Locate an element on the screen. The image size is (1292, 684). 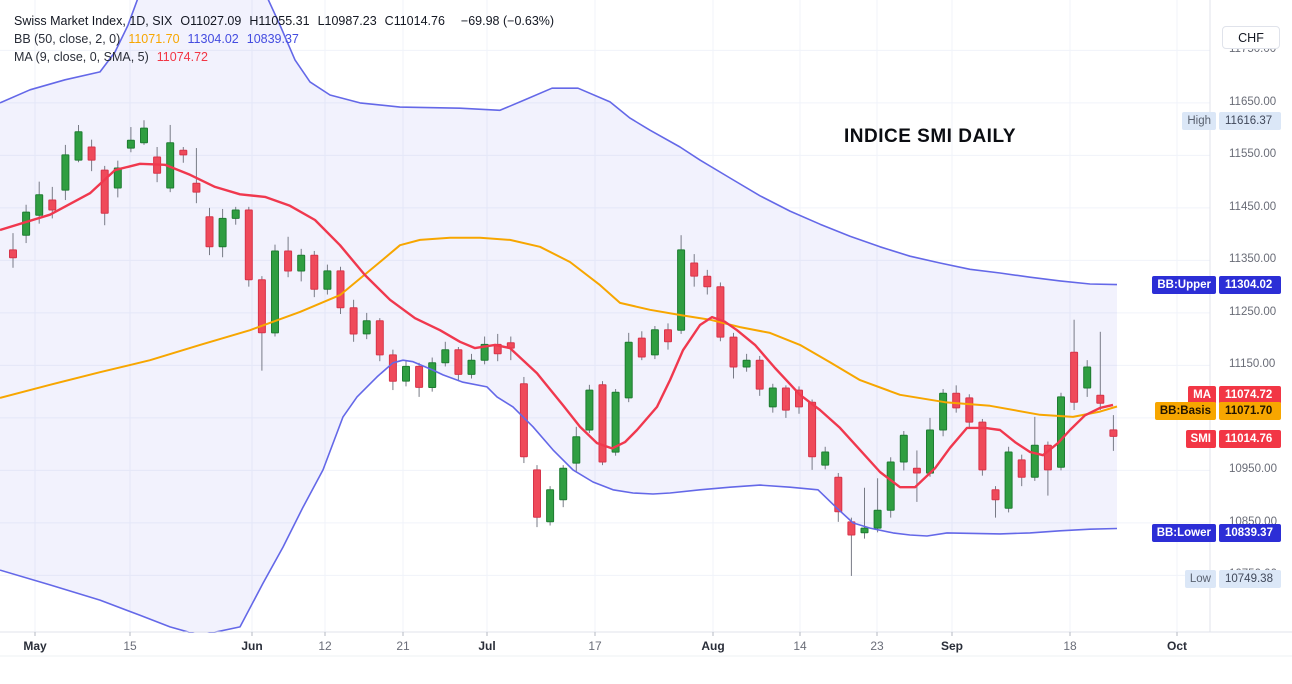
symbol-description: Swiss Market Index, 1D, SIX is located at coordinates (93, 21).